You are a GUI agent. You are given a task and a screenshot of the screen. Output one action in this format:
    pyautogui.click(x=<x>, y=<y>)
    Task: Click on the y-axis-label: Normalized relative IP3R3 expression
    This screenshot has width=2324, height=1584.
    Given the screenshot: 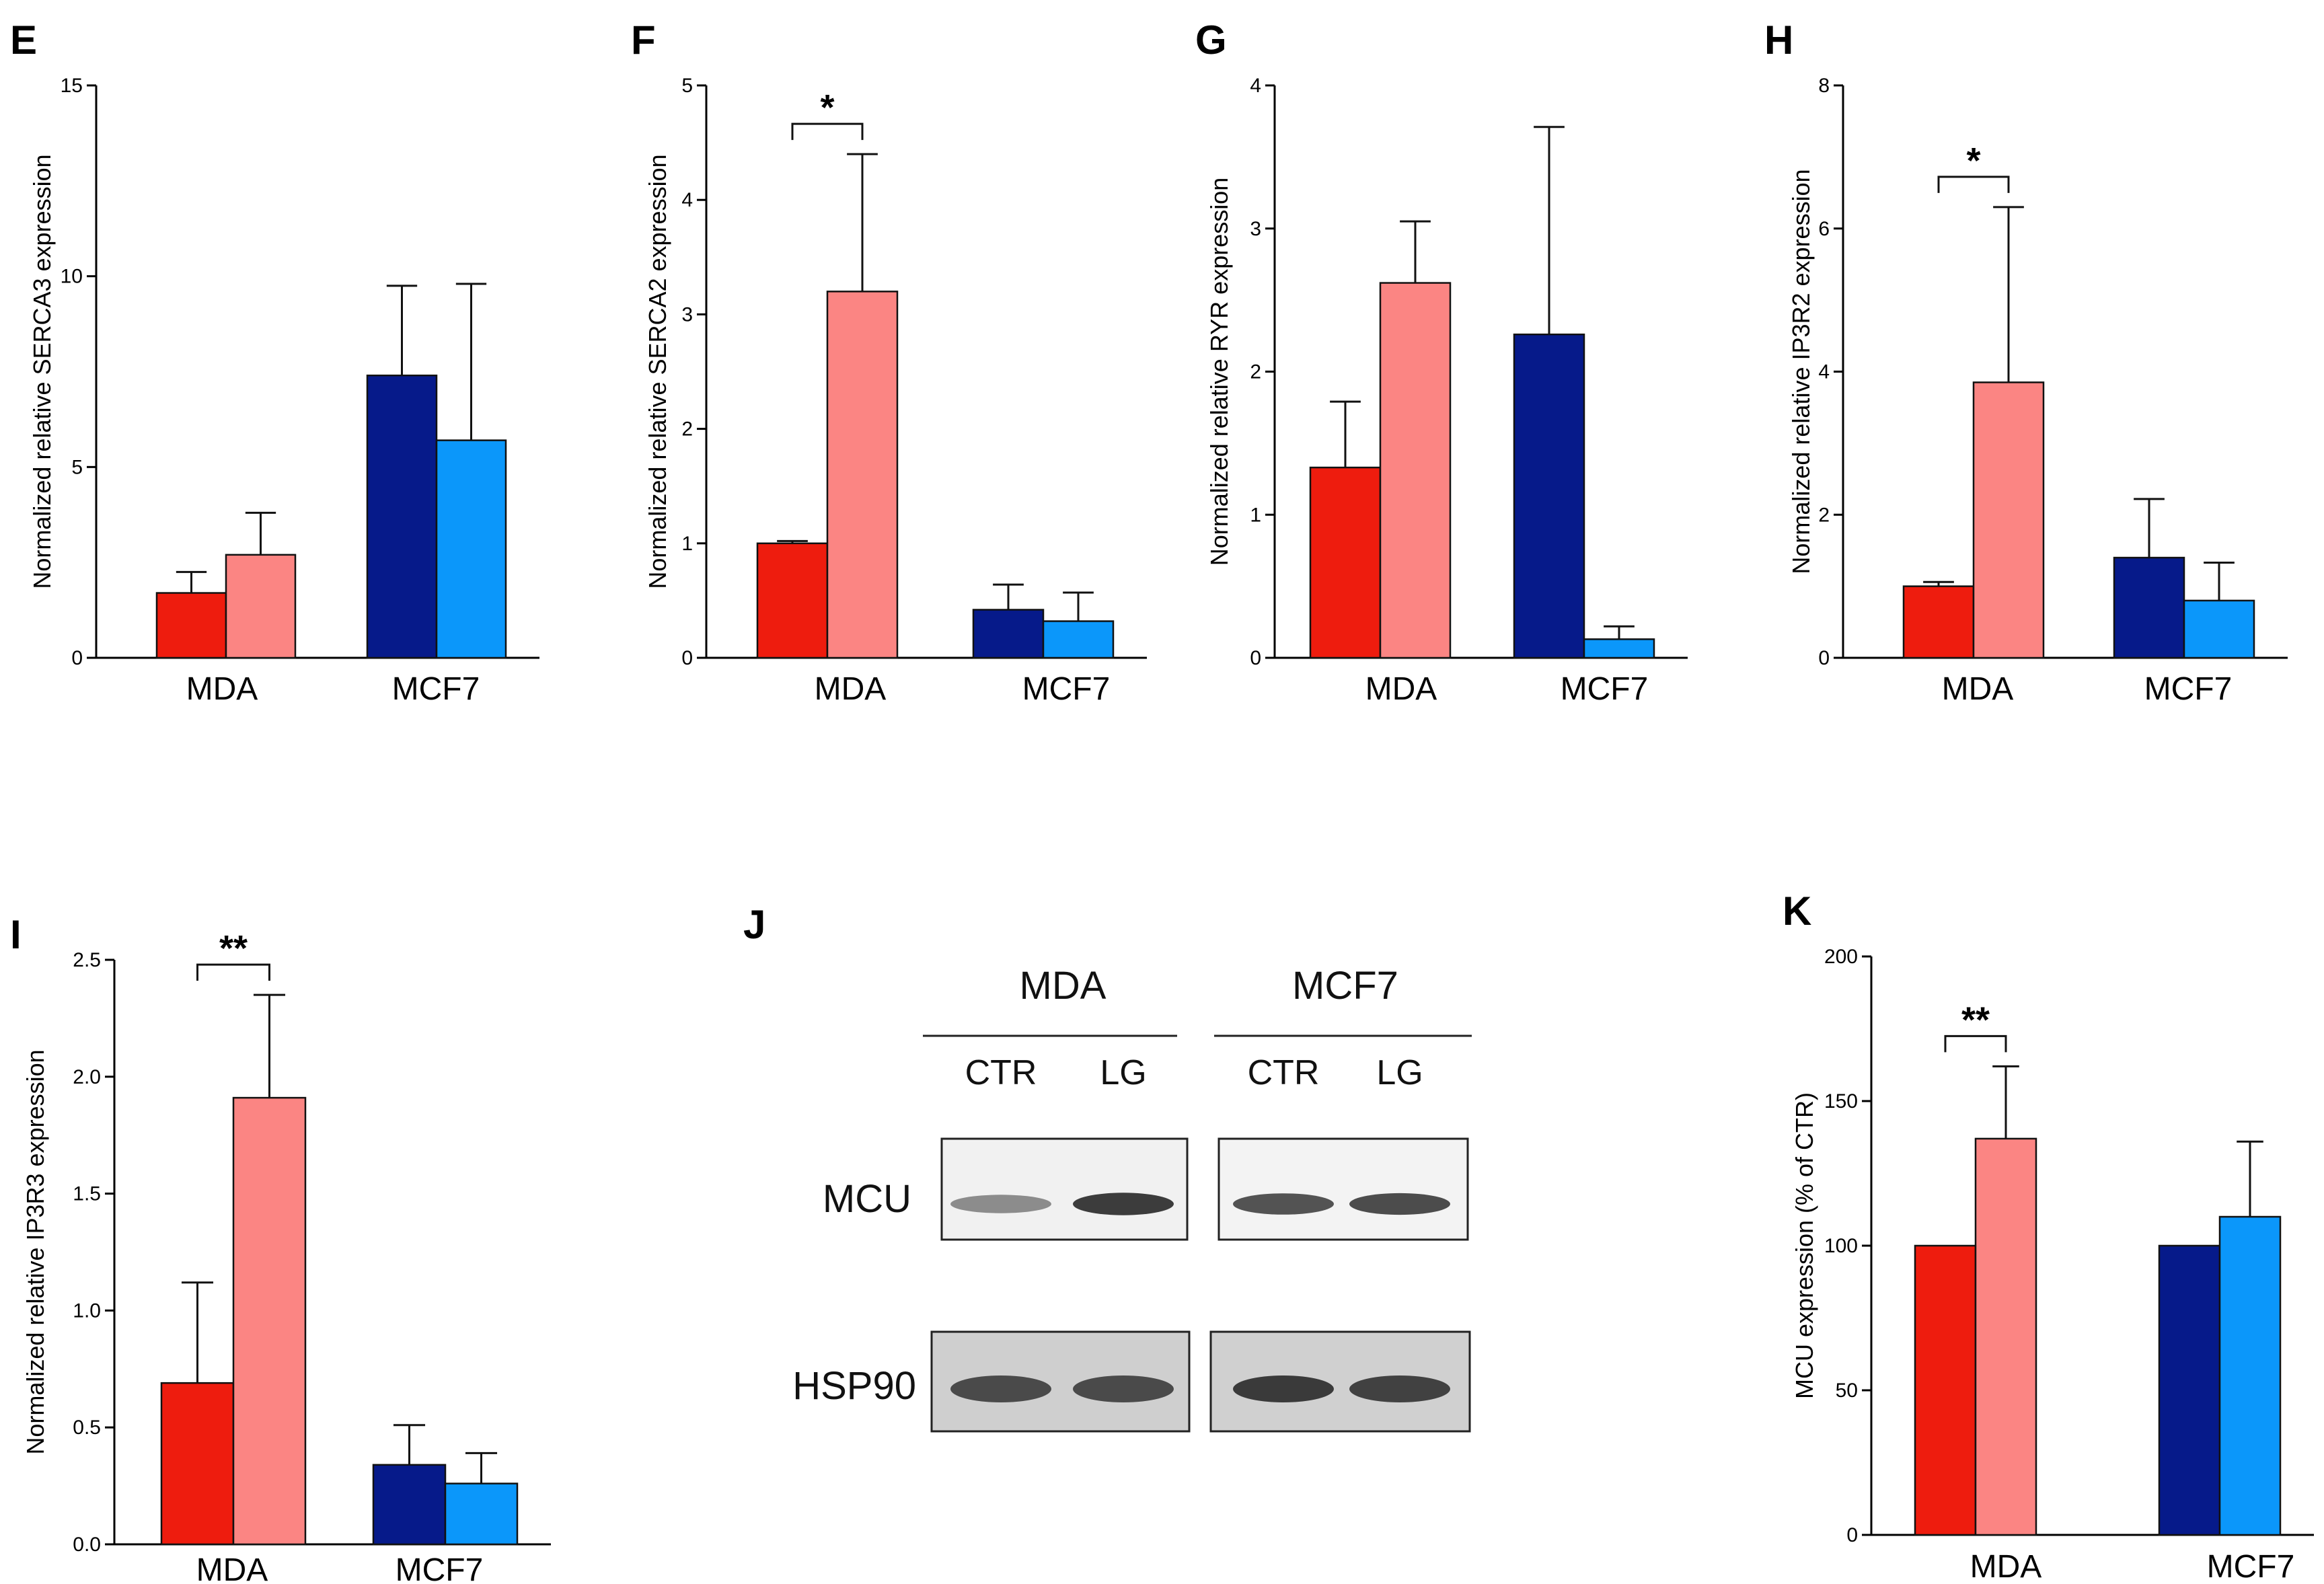 What is the action you would take?
    pyautogui.click(x=35, y=1251)
    